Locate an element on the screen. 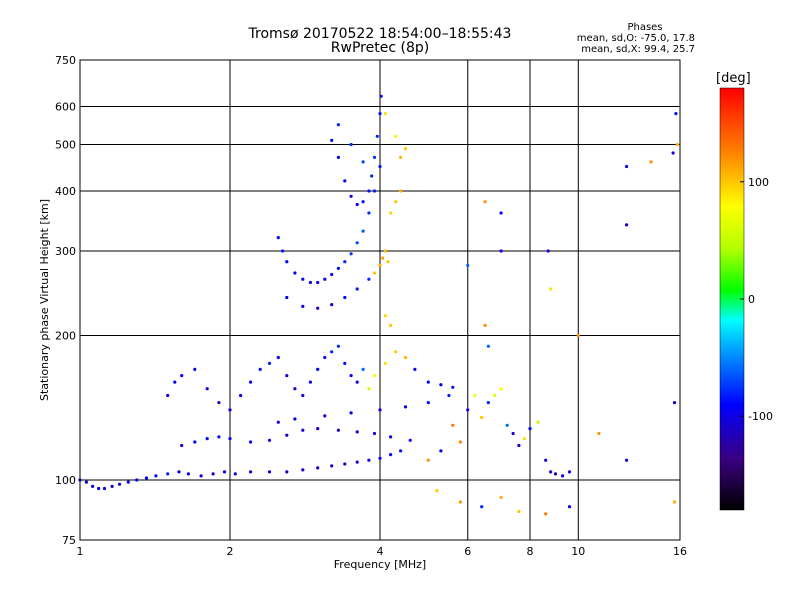 The image size is (800, 600). phase-o-stats: mean, sd,O: -75.0, 17.8 is located at coordinates (635, 38).